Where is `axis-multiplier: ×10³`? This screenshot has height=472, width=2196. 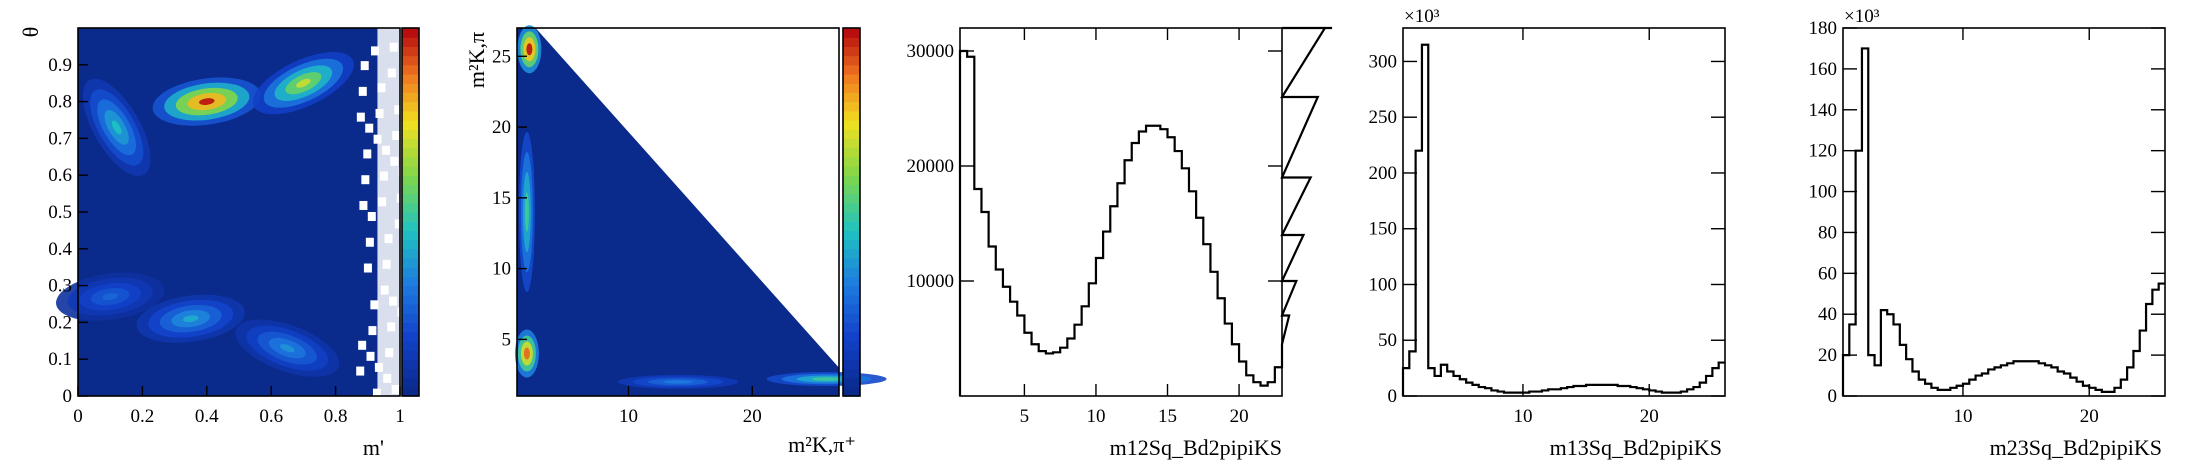 axis-multiplier: ×10³ is located at coordinates (1862, 16).